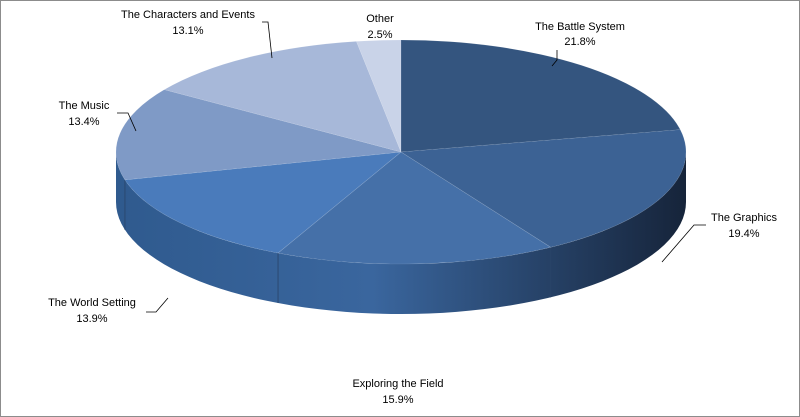  I want to click on slice-percent: 15.9%, so click(397, 400).